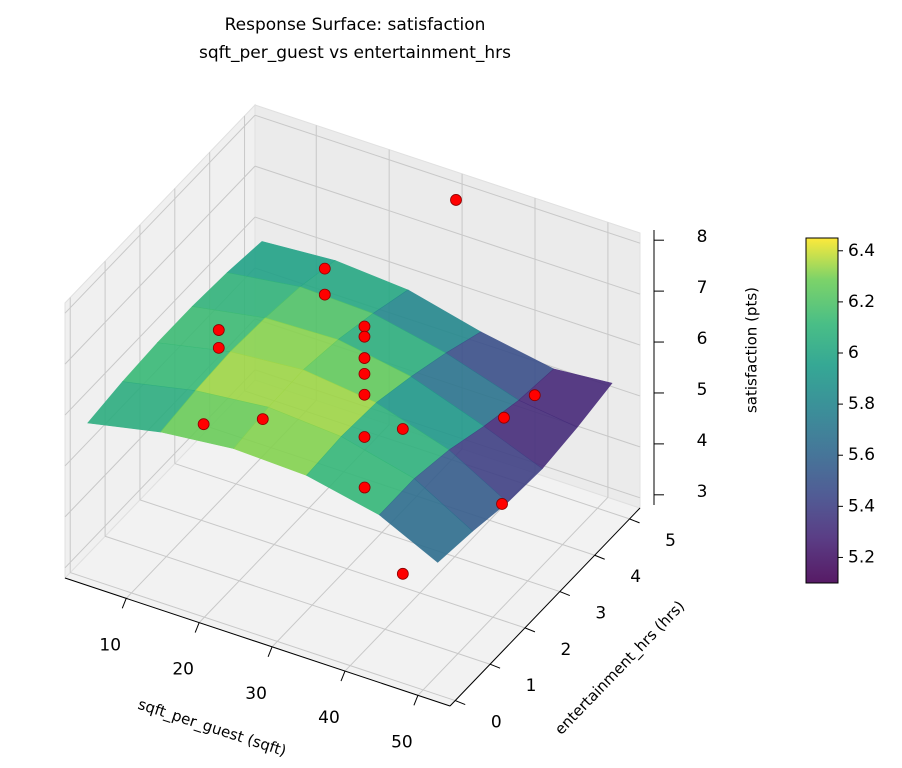 Image resolution: width=902 pixels, height=768 pixels. I want to click on x-tick-label: 40, so click(329, 718).